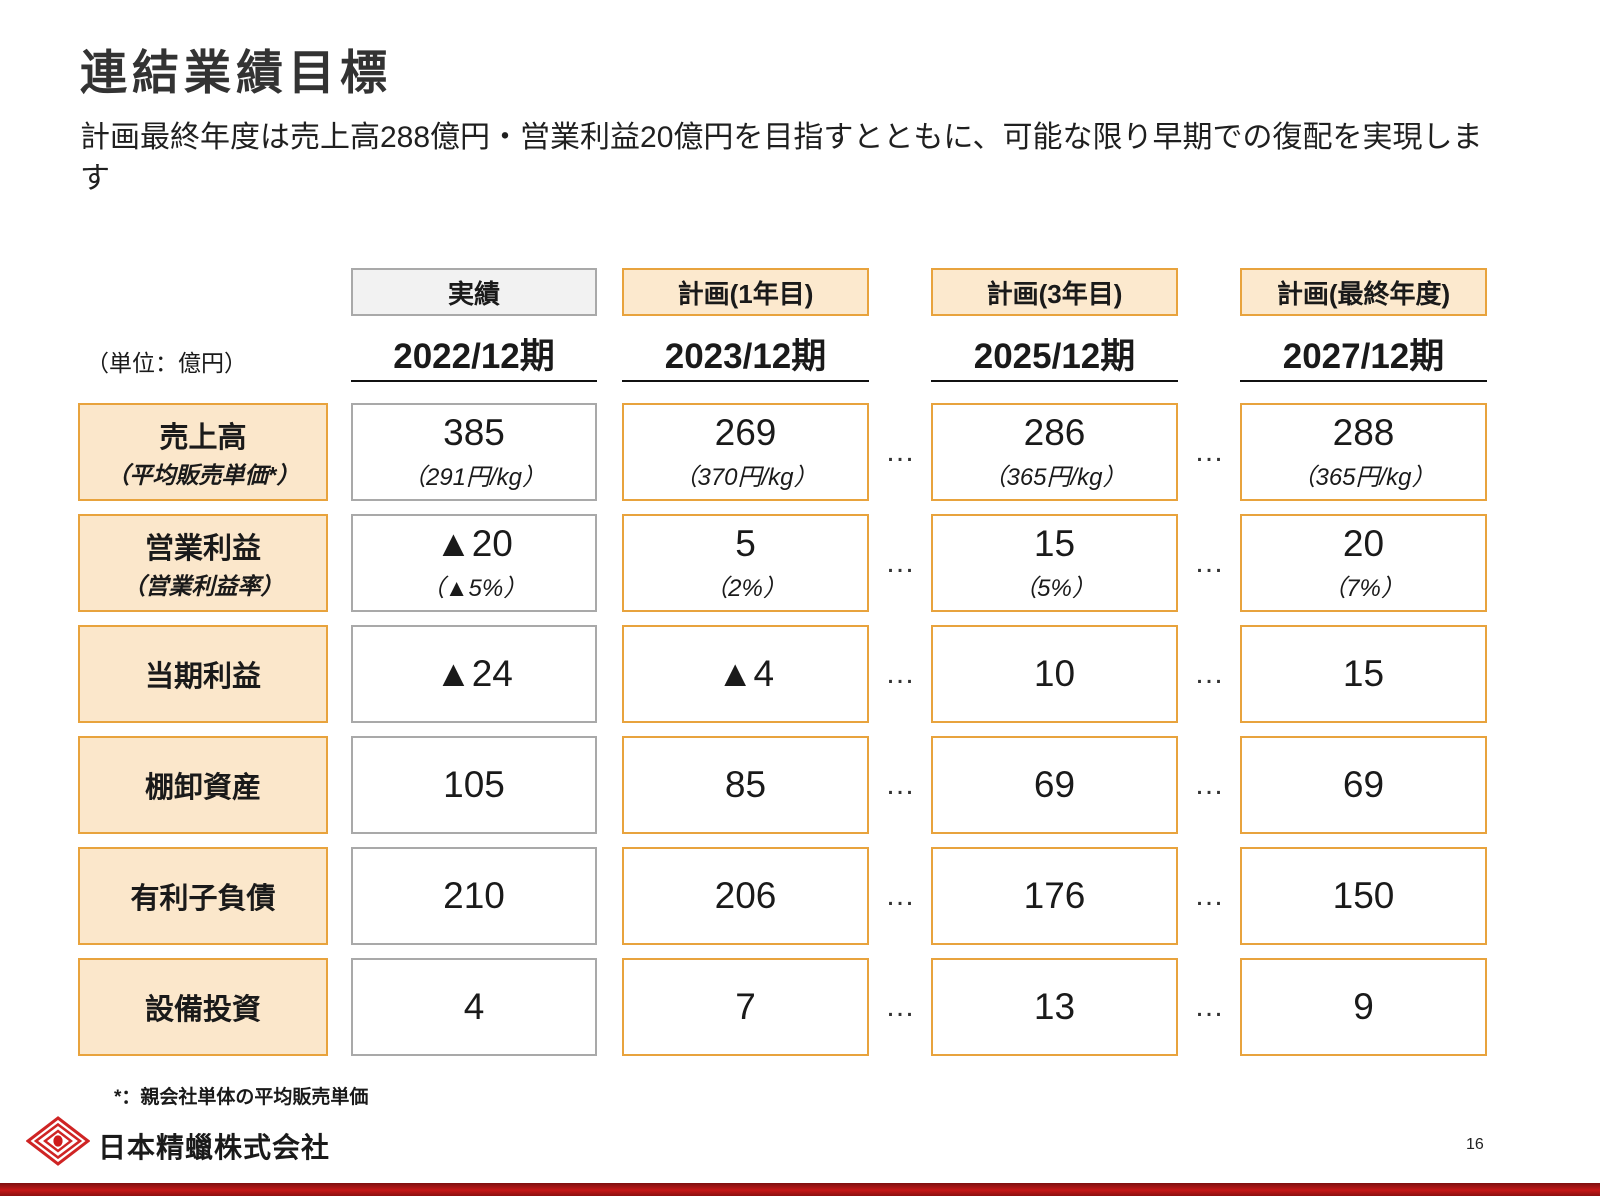 The width and height of the screenshot is (1600, 1200). Describe the element at coordinates (1363, 588) in the screenshot. I see `cell-subvalue: （7%）` at that location.